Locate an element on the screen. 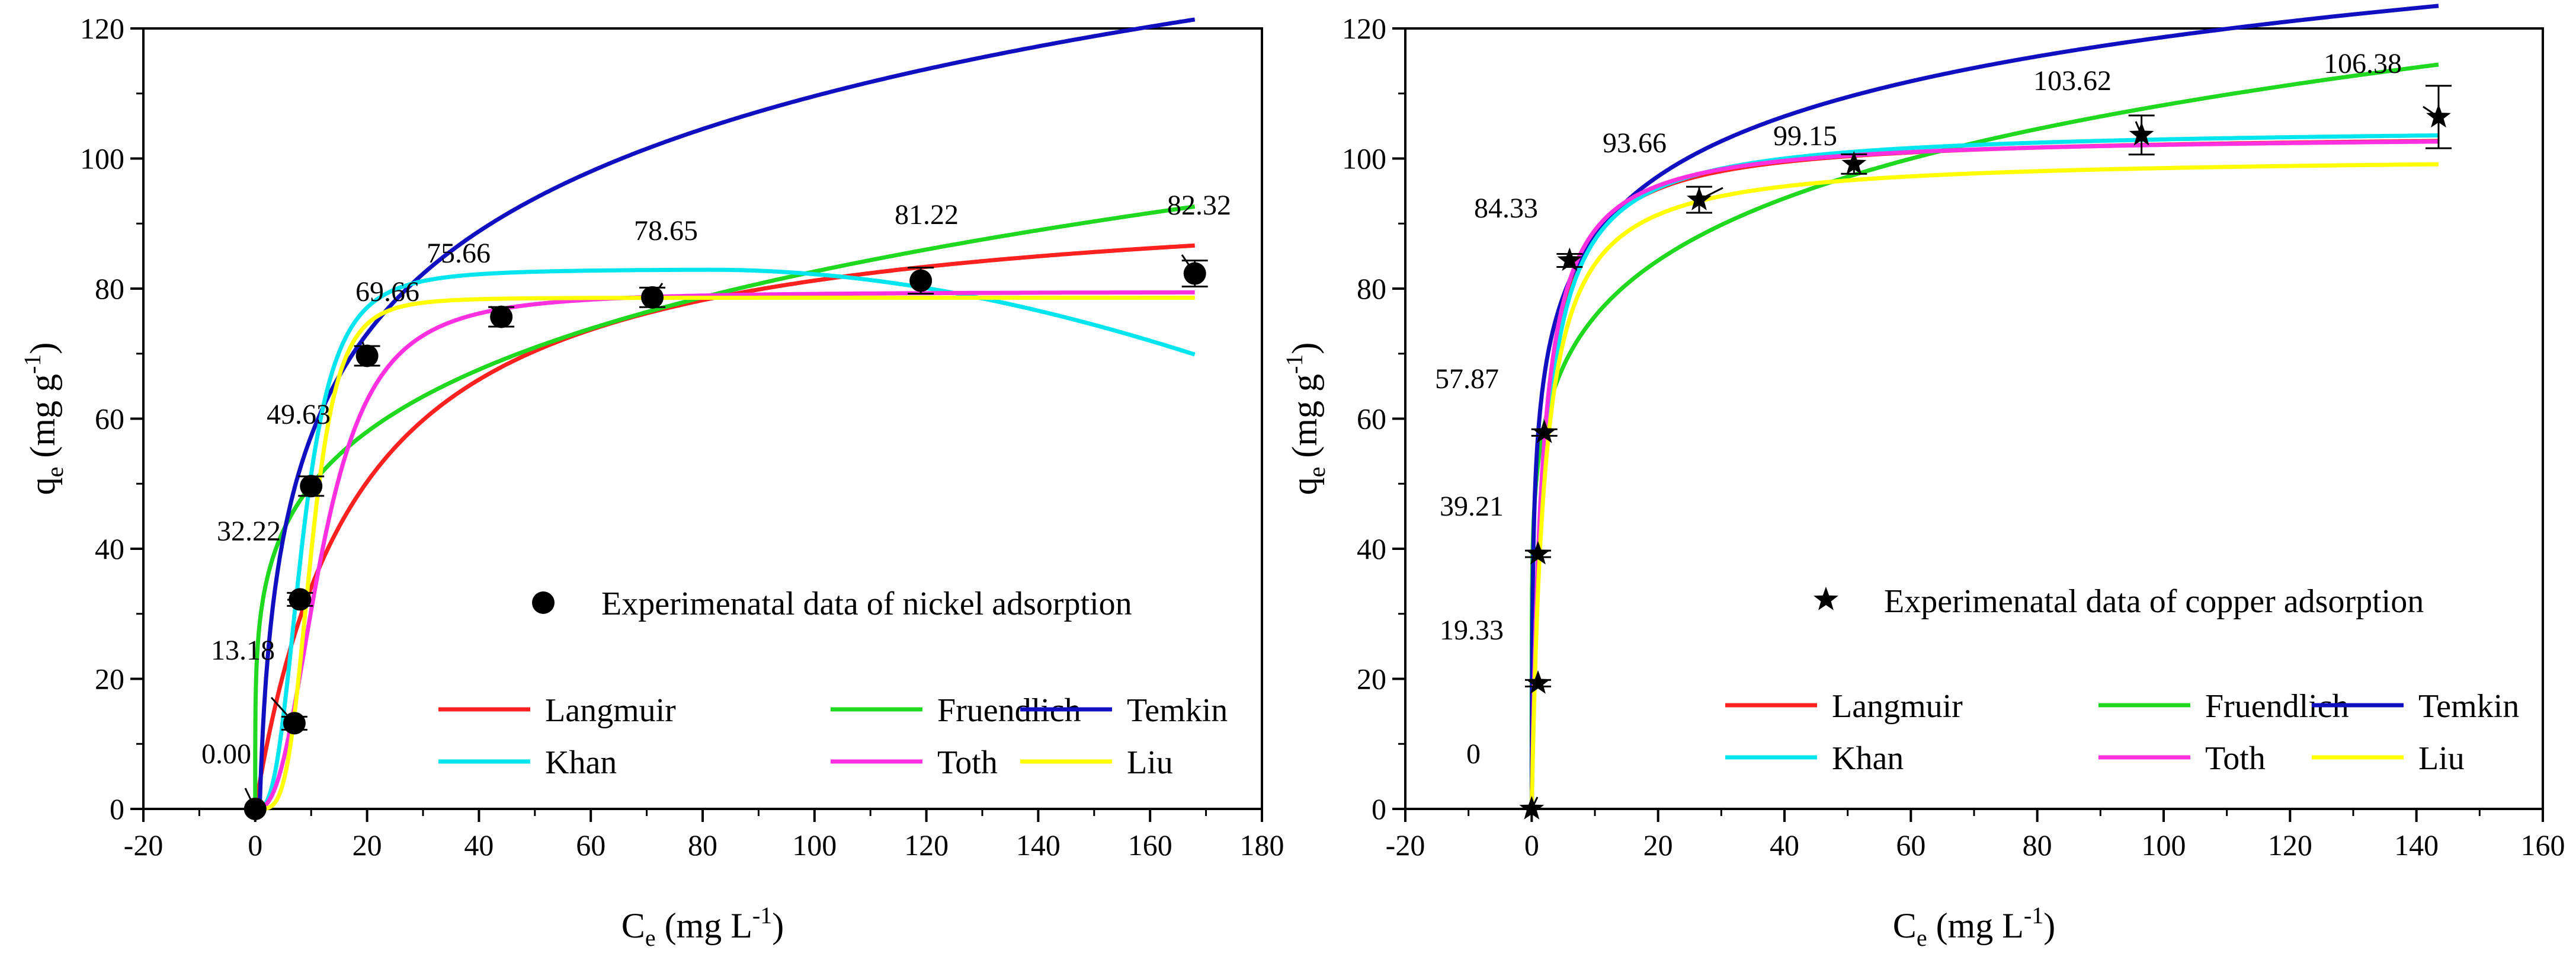 The image size is (2576, 963). data-label: 106.38 is located at coordinates (2363, 64).